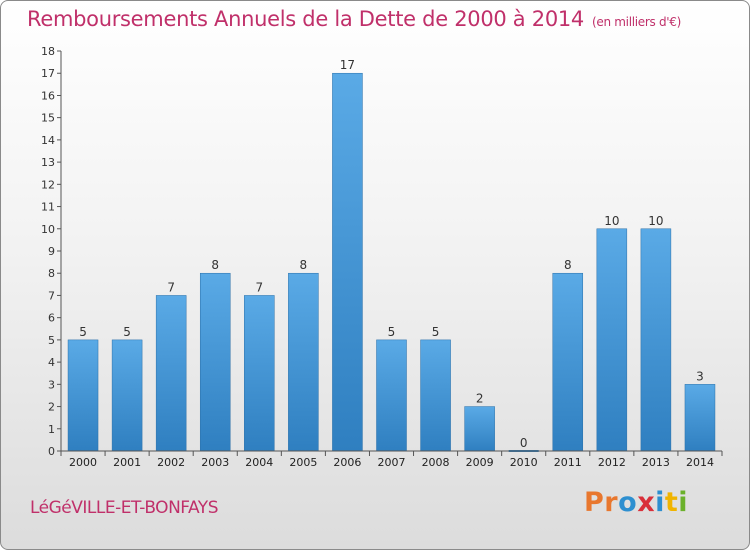  I want to click on bar-2012, so click(612, 340).